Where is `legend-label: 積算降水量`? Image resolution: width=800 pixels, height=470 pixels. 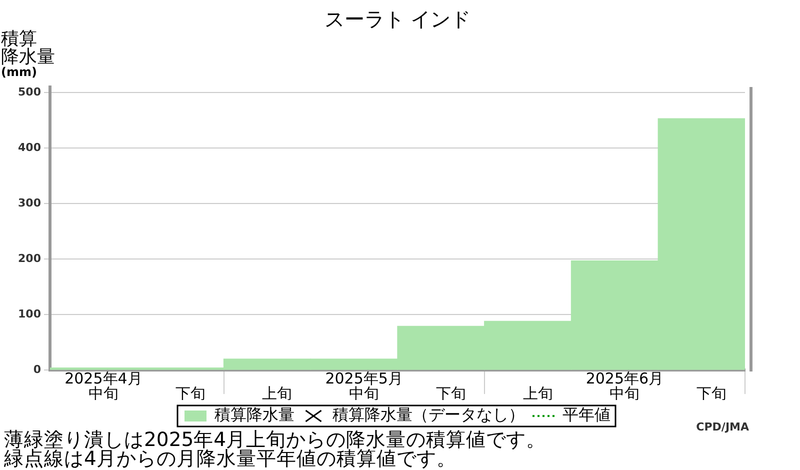
legend-label: 積算降水量 is located at coordinates (254, 414).